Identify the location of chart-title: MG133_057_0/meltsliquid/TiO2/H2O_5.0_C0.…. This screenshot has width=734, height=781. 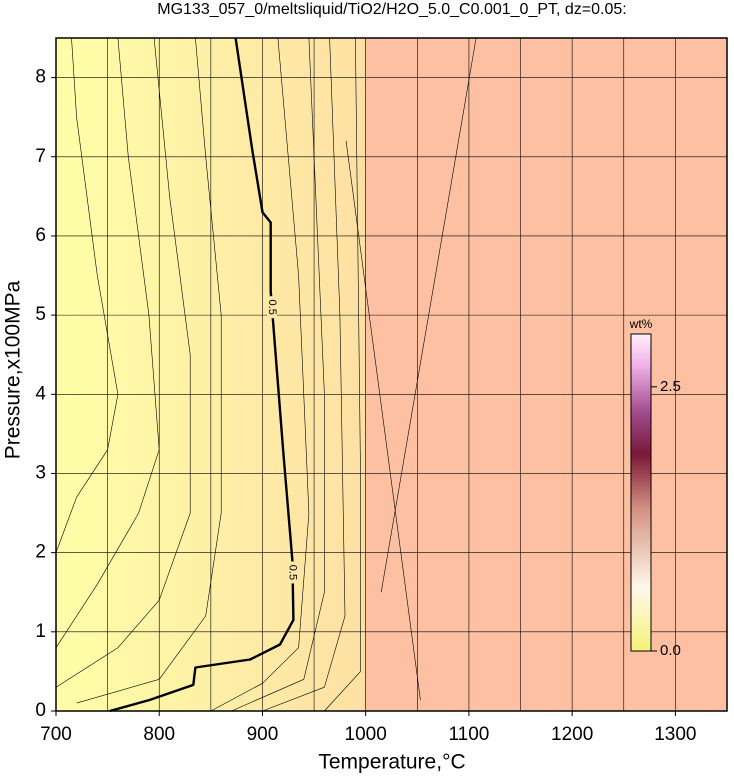
(391, 9).